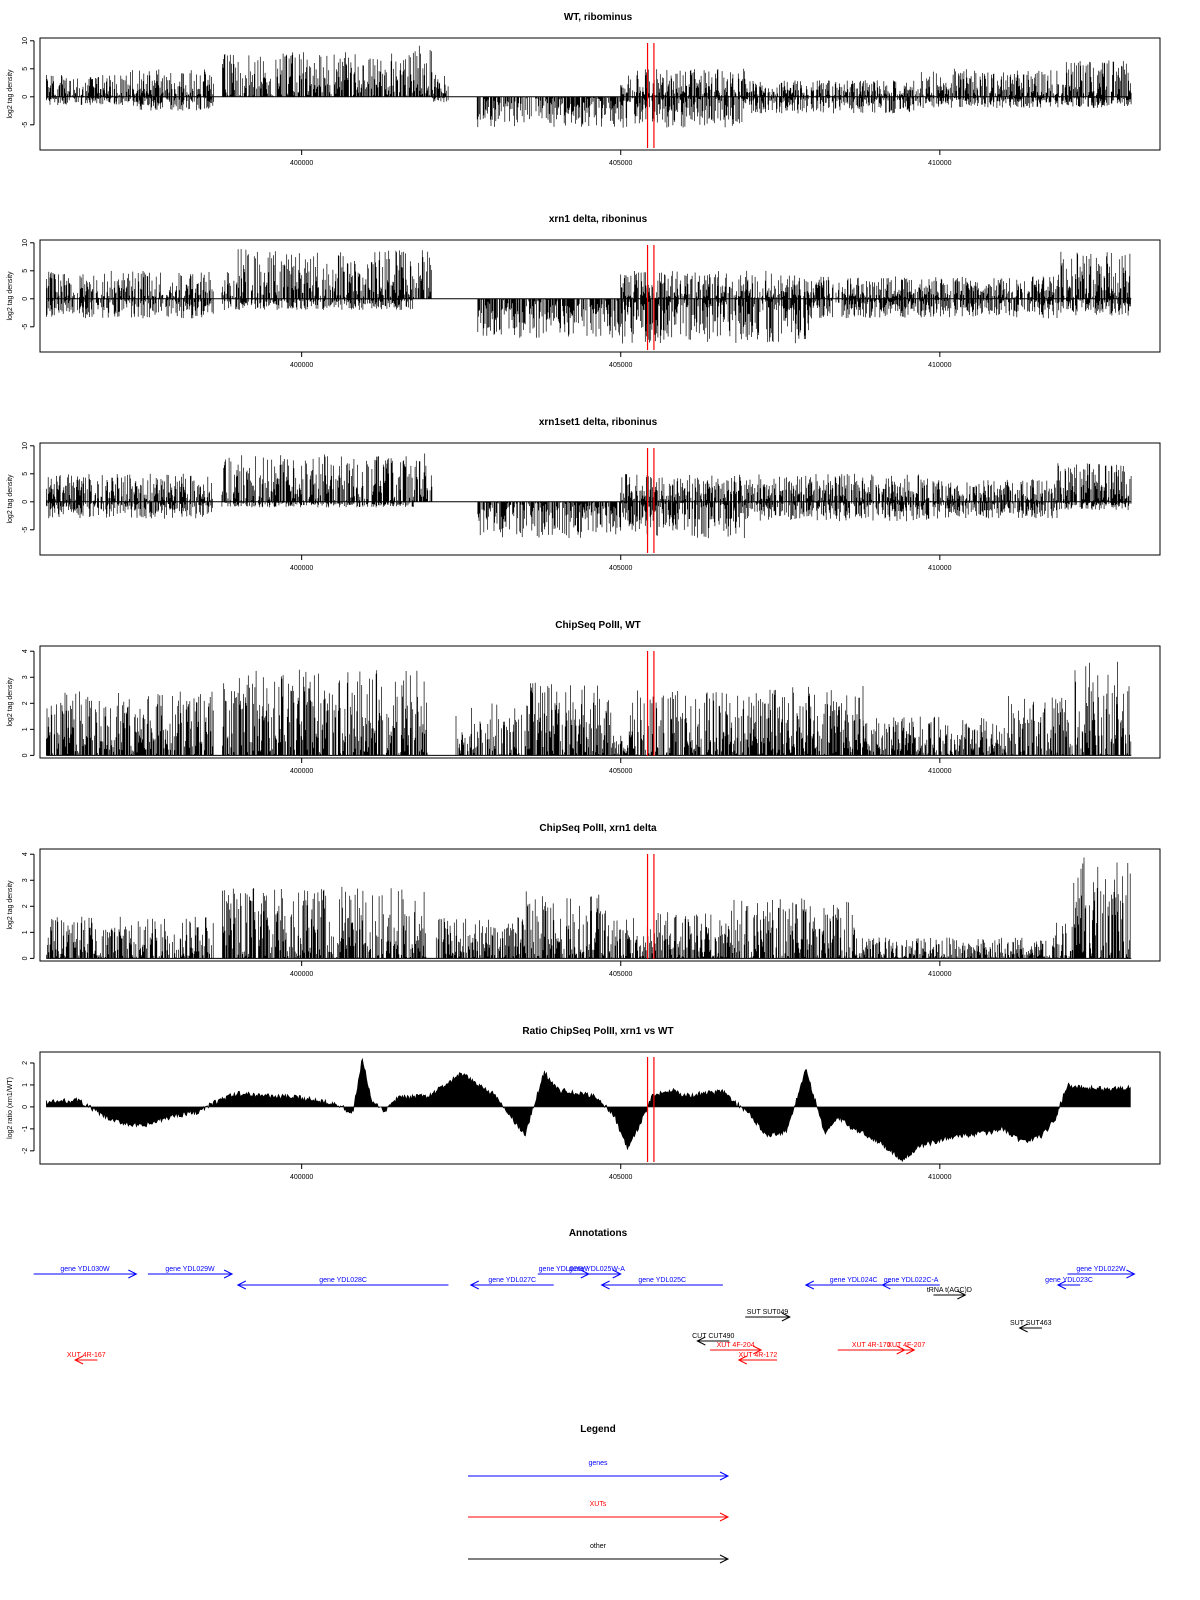 Image resolution: width=1200 pixels, height=1600 pixels. Describe the element at coordinates (512, 1280) in the screenshot. I see `feature-label: gene YDL027C` at that location.